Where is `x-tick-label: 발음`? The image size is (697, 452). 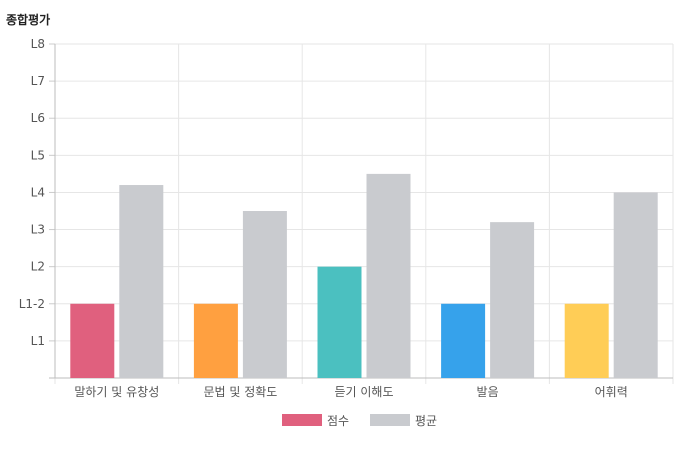
x-tick-label: 발음 is located at coordinates (488, 392).